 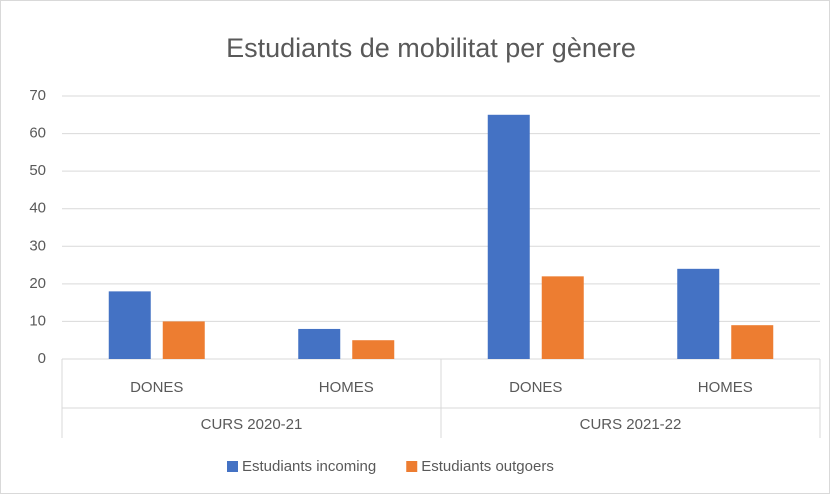 I want to click on y-tick-label: 20, so click(x=37, y=283).